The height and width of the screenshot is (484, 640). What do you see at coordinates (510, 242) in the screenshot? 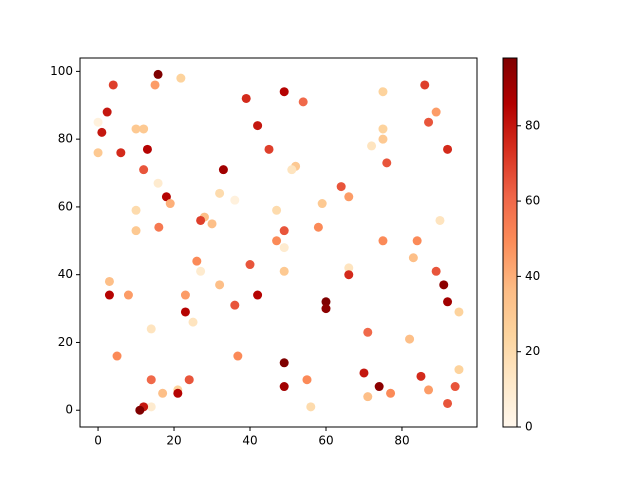
I see `colorbar` at bounding box center [510, 242].